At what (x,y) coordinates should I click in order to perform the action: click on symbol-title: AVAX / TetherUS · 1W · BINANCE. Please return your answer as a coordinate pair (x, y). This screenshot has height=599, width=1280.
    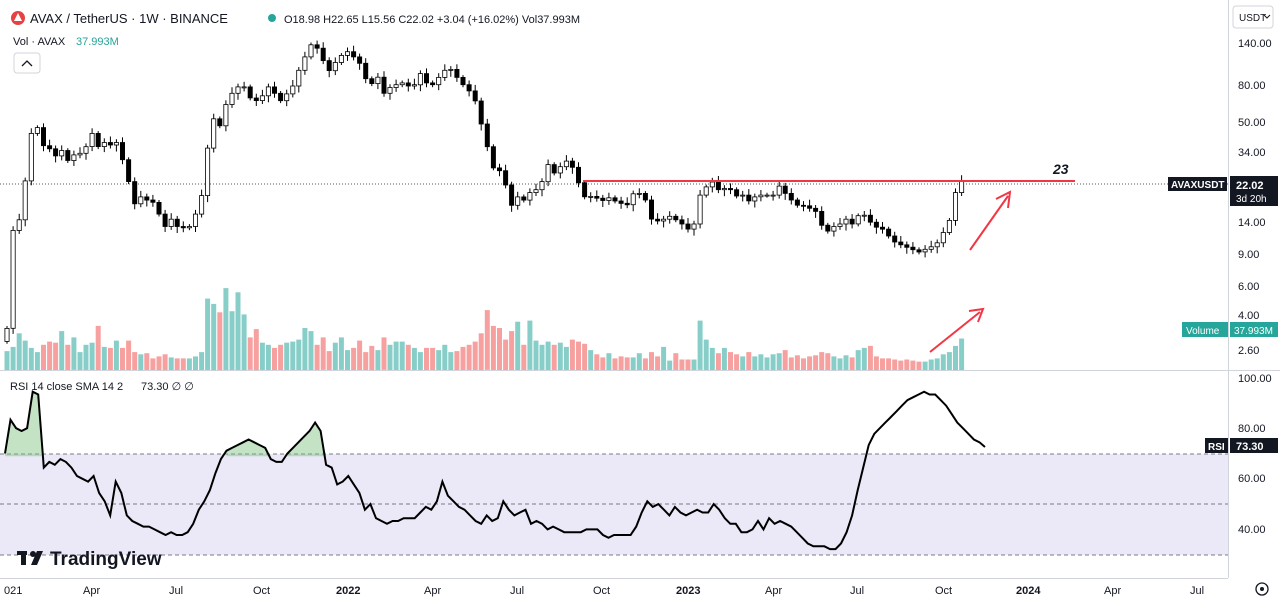
    Looking at the image, I should click on (129, 18).